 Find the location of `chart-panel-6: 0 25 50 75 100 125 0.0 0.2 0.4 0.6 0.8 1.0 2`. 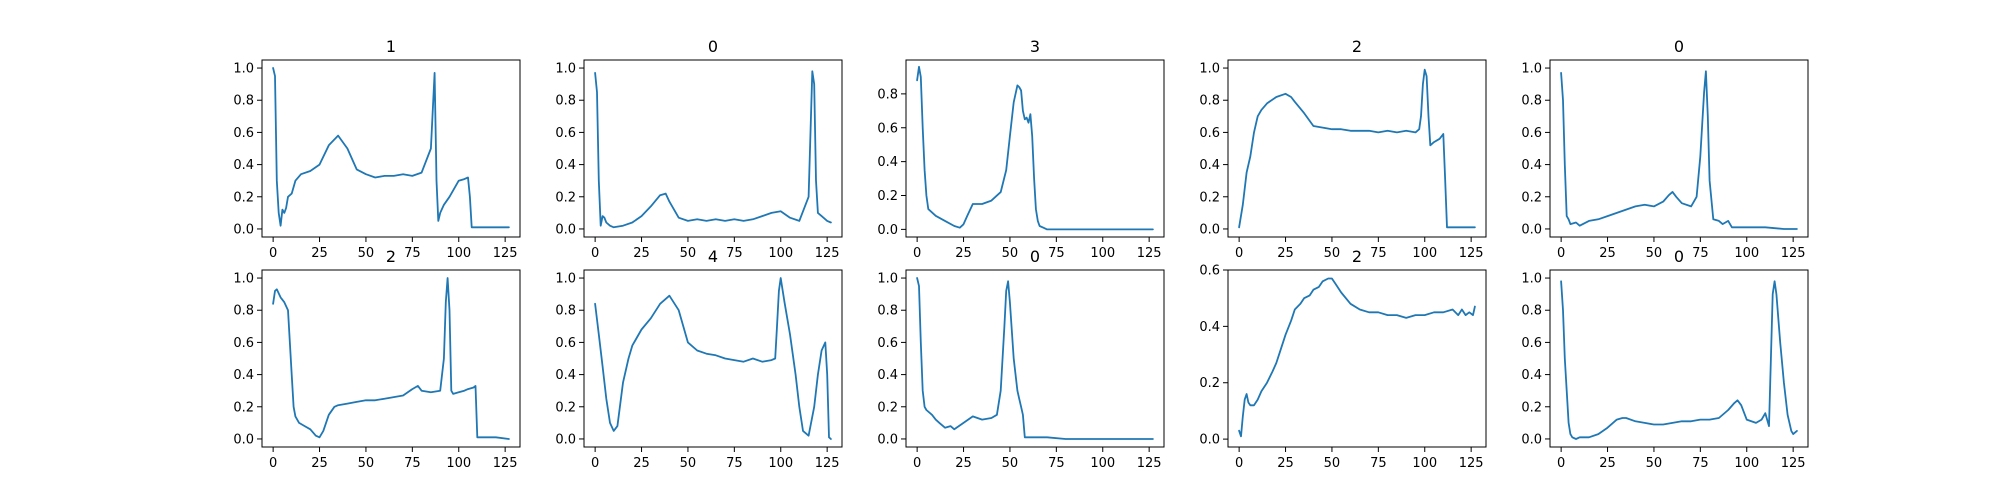

chart-panel-6: 0 25 50 75 100 125 0.0 0.2 0.4 0.6 0.8 1.0 2 is located at coordinates (377, 359).